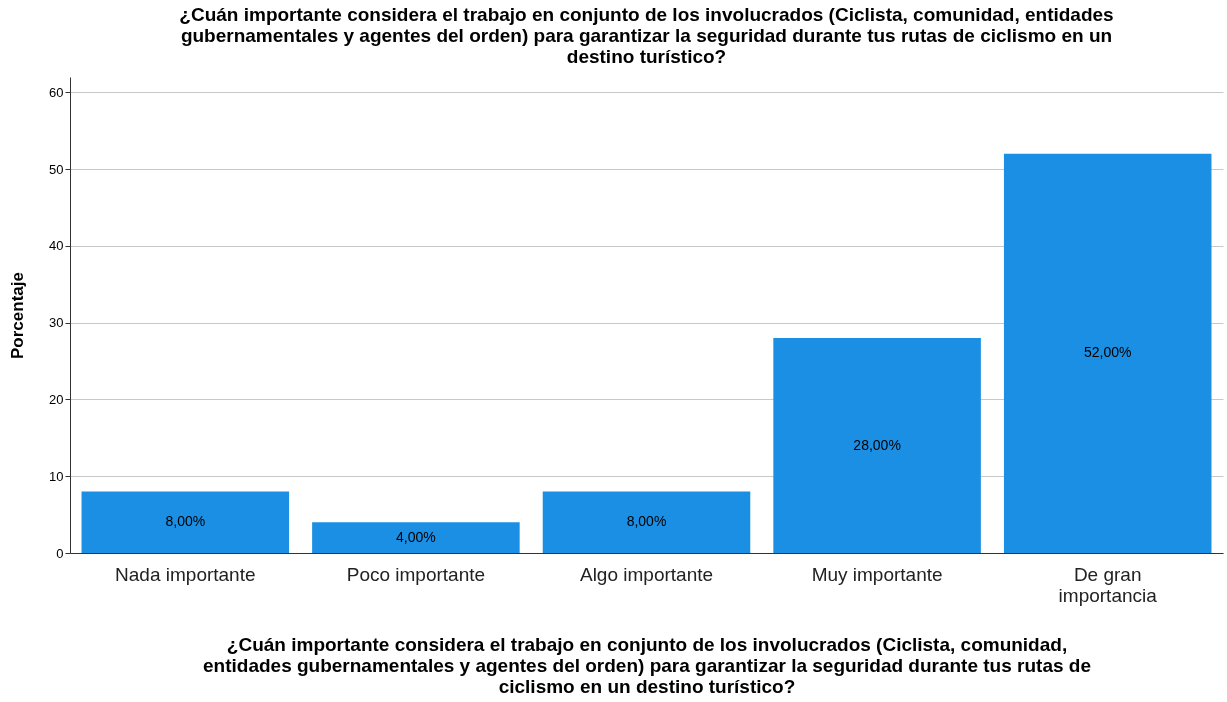 The image size is (1227, 702). Describe the element at coordinates (56, 399) in the screenshot. I see `y-tick-label: 20` at that location.